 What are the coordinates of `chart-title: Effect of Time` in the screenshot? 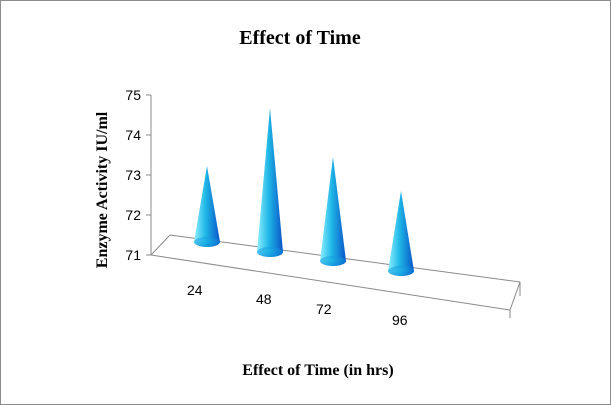 It's located at (300, 38).